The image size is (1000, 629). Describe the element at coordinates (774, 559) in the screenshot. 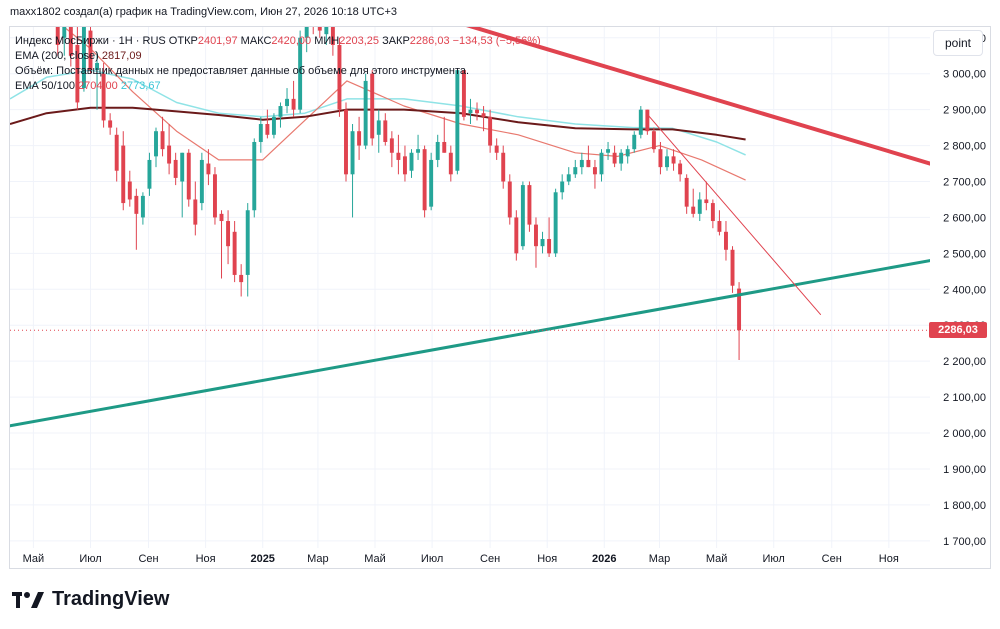

I see `date-tick-label: Июл` at that location.